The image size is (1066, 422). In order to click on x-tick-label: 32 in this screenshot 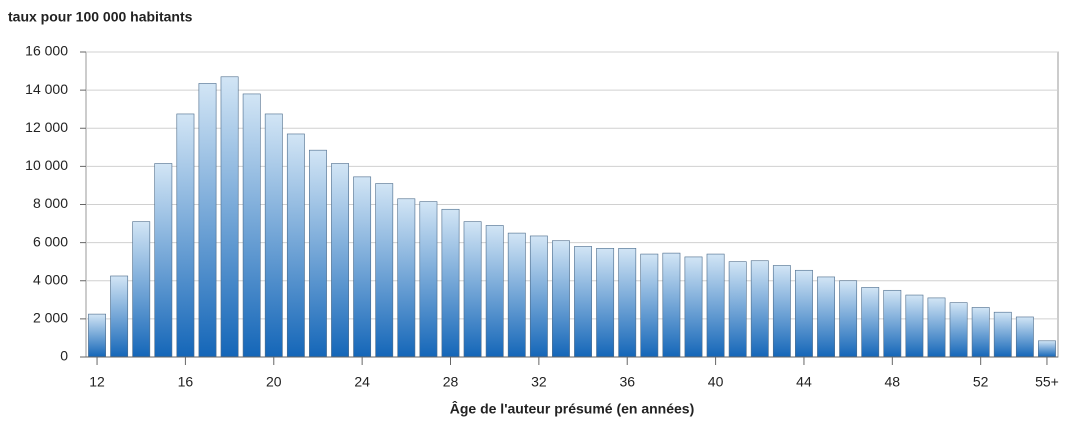, I will do `click(539, 382)`.